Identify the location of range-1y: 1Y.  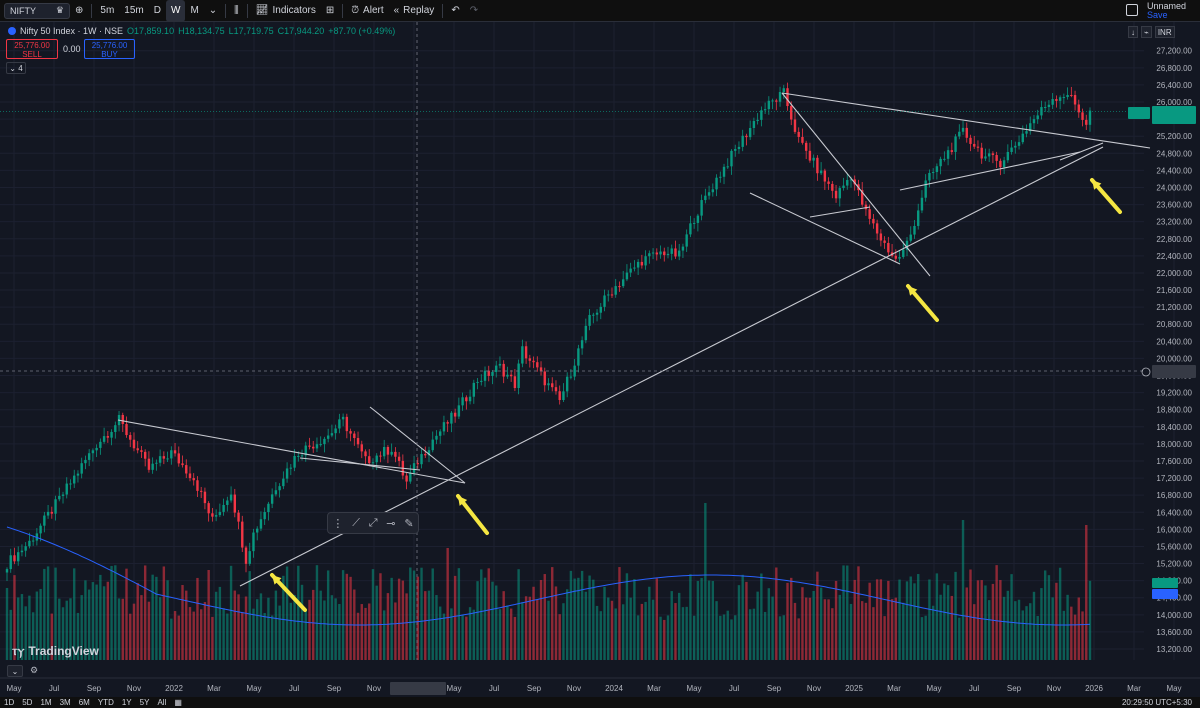
(126, 702).